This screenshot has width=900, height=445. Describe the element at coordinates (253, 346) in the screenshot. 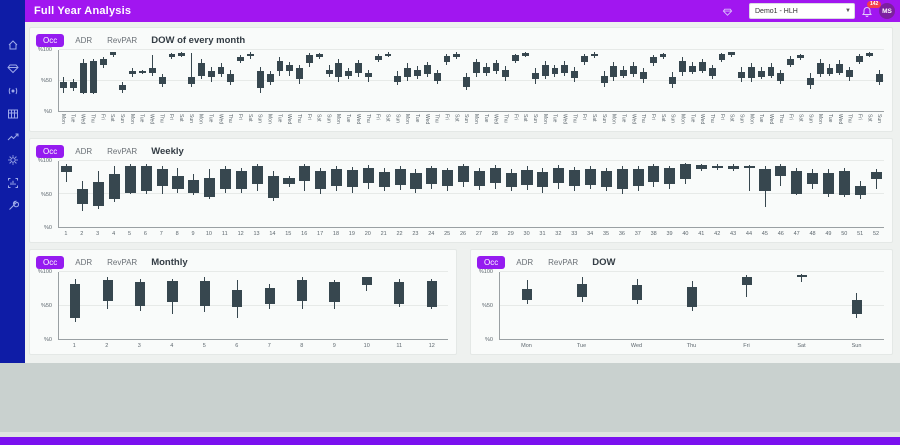

I see `x-axis-labels: 1 2 3 4 5 6 7 8 9 10 11 12` at that location.